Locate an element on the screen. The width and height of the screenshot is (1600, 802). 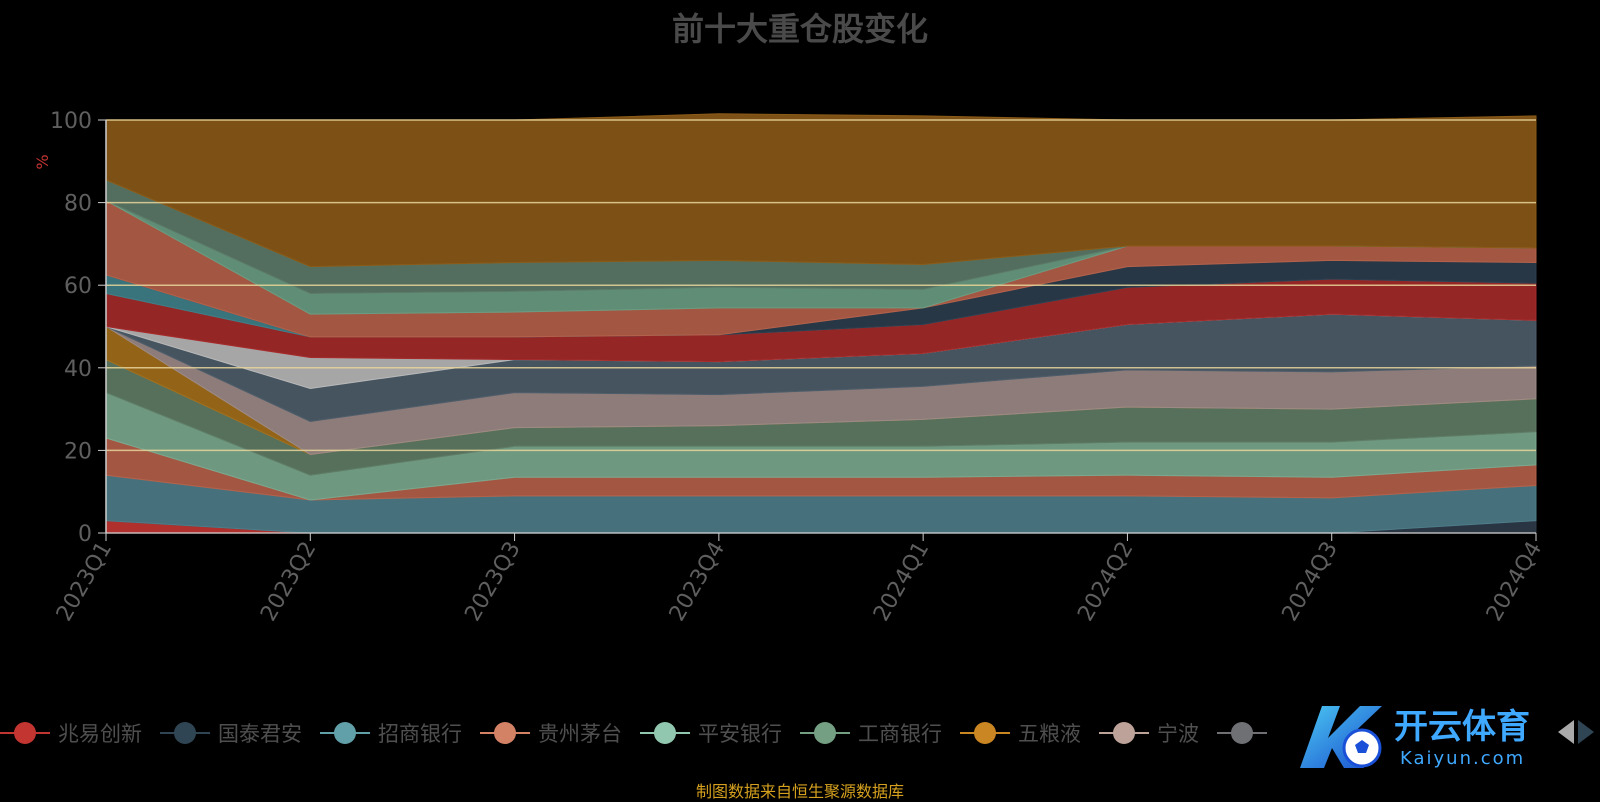
legend-item-2: 招商银行 is located at coordinates (391, 733).